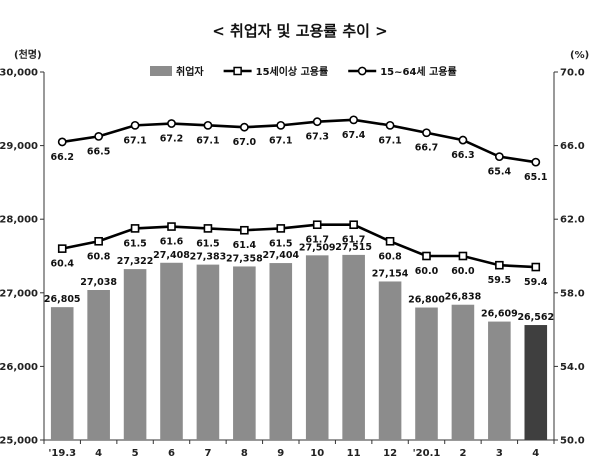 This screenshot has height=465, width=600. Describe the element at coordinates (500, 172) in the screenshot. I see `line-value-label: 65.4` at that location.